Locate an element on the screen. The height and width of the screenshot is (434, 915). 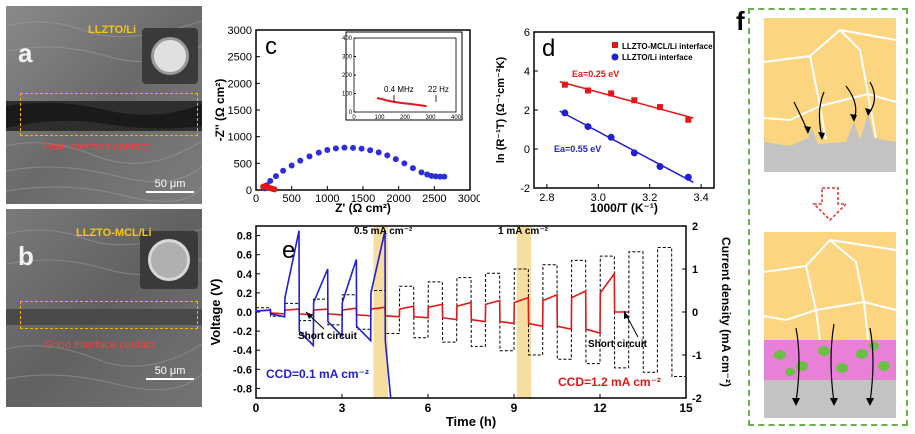
ea-annot-1: Ea=0.25 eV is located at coordinates (595, 74).